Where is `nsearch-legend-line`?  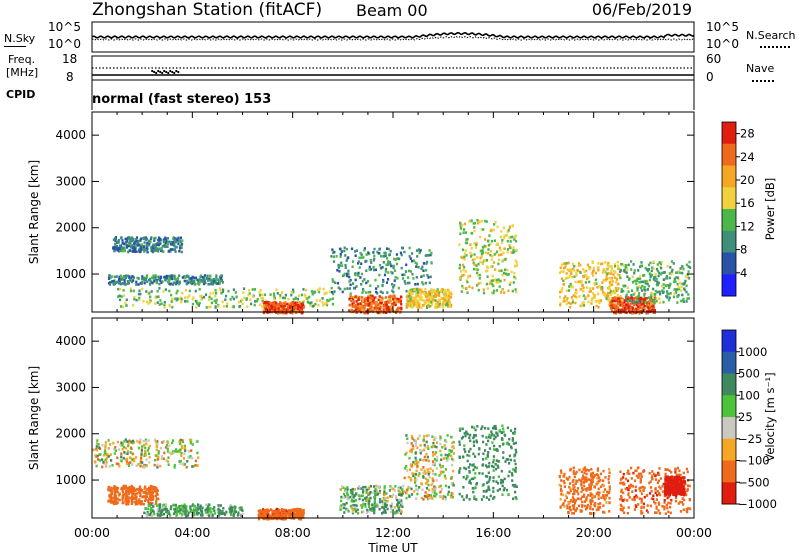
nsearch-legend-line is located at coordinates (775, 47).